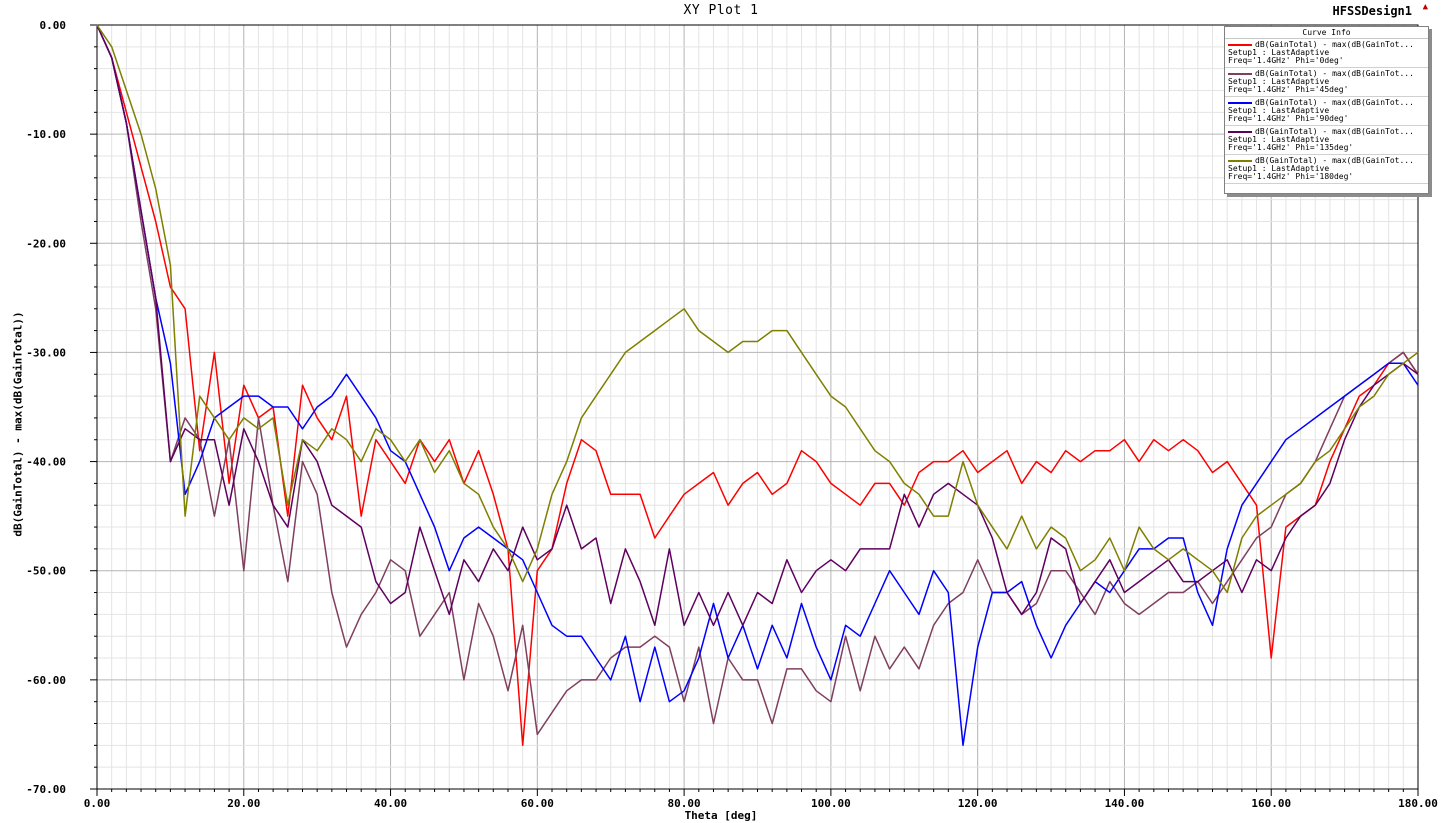 The height and width of the screenshot is (823, 1442). What do you see at coordinates (1125, 803) in the screenshot?
I see `x-tick-label: 140.00` at bounding box center [1125, 803].